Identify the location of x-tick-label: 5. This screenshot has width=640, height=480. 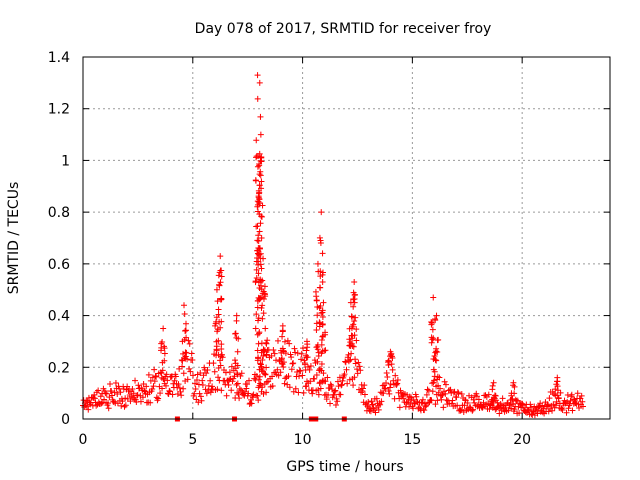
(192, 440).